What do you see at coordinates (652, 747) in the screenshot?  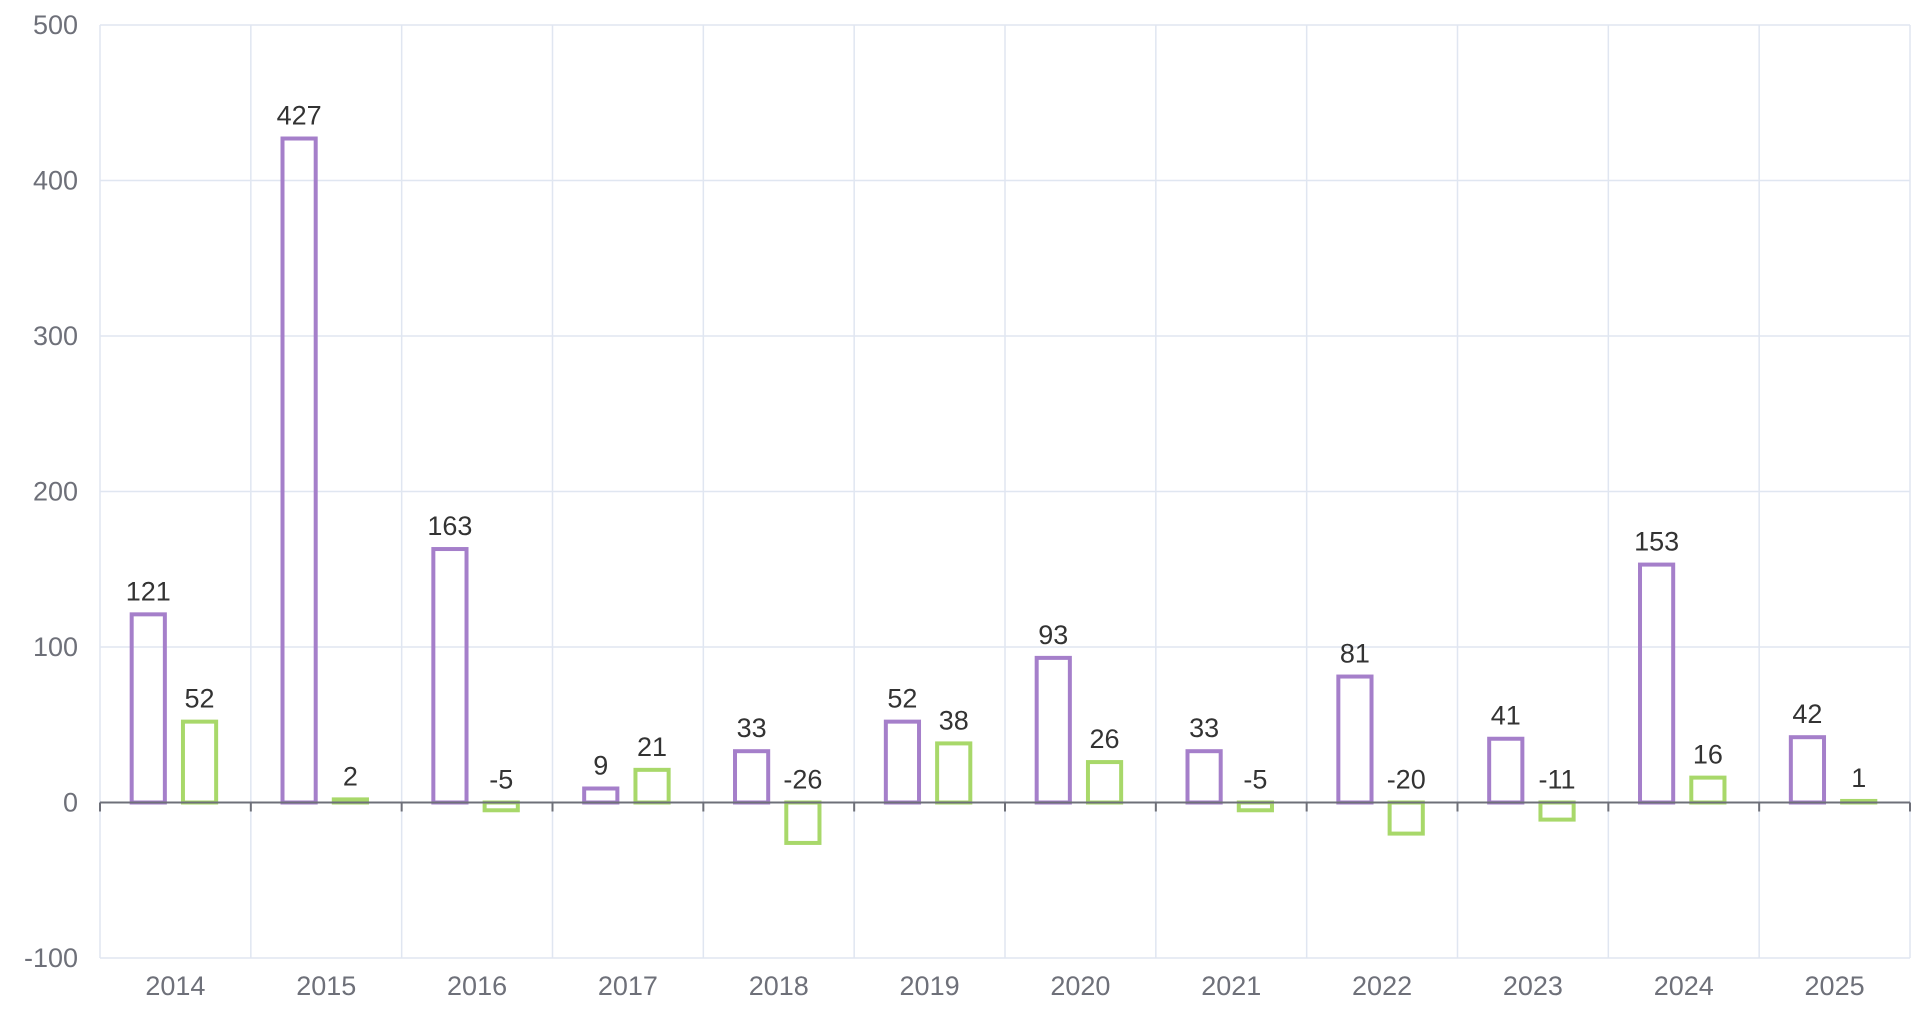 I see `data-label: 21` at bounding box center [652, 747].